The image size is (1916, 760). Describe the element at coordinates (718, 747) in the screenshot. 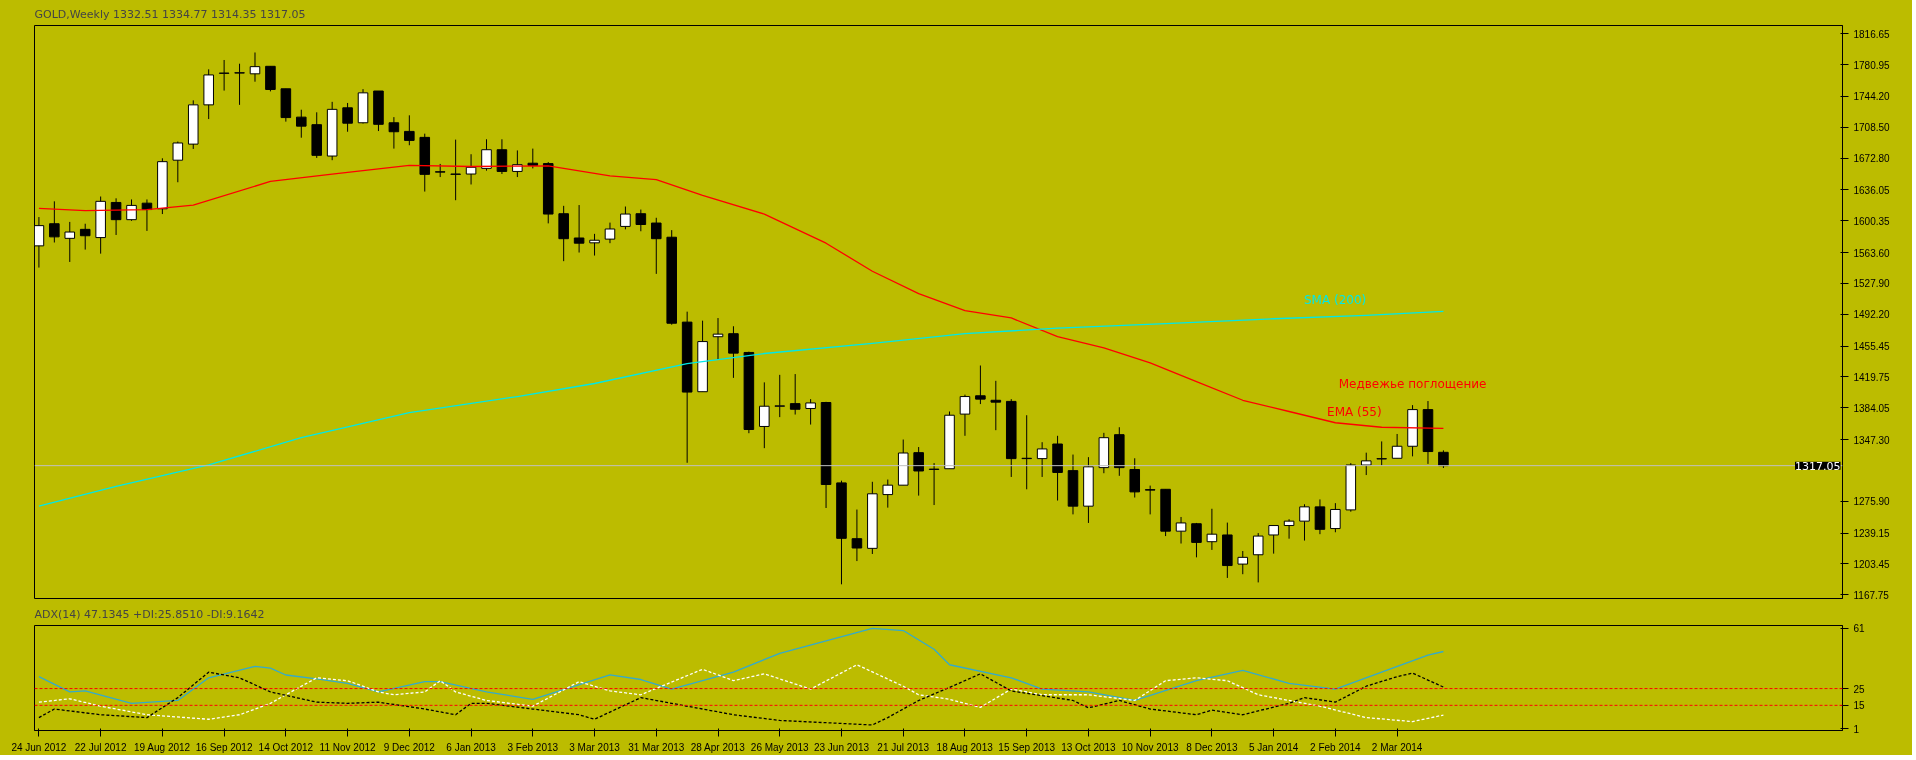

I see `x-tick-label: 28 Apr 2013` at that location.